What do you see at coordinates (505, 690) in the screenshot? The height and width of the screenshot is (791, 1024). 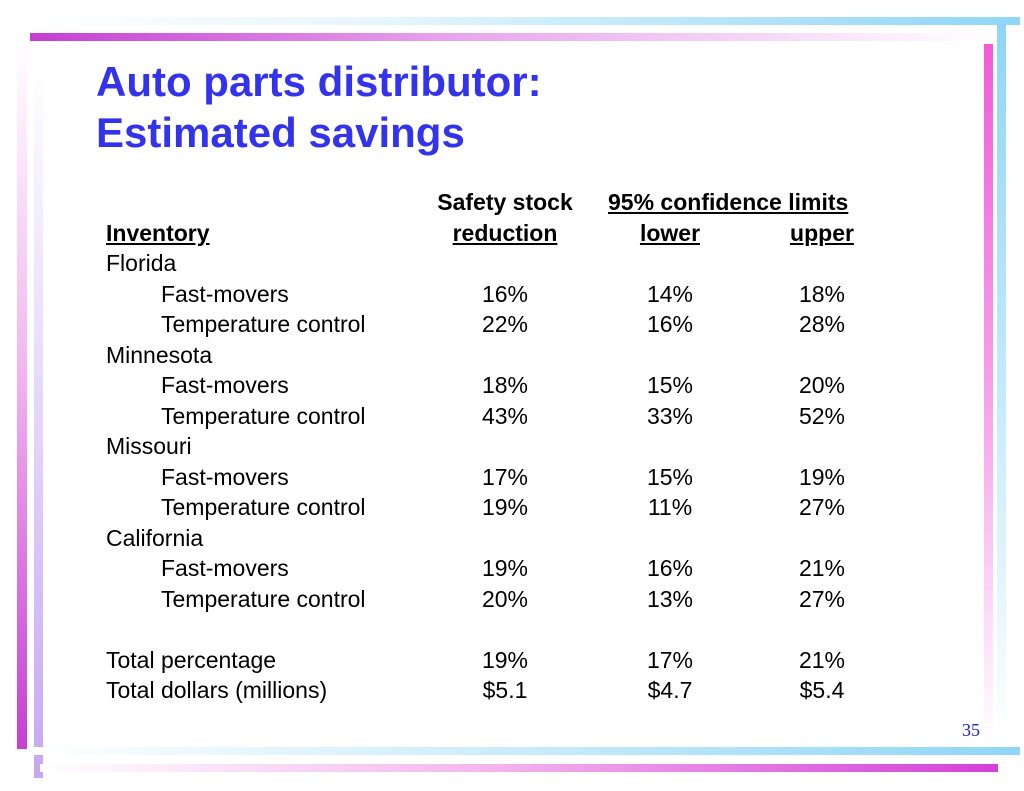 I see `cell-reduction: $5.1` at bounding box center [505, 690].